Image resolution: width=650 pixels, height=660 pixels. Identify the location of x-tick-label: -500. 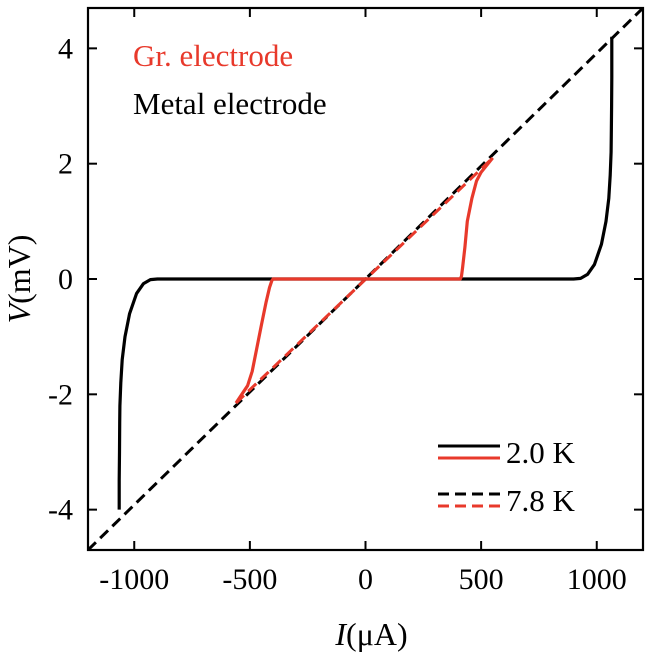
(249, 579).